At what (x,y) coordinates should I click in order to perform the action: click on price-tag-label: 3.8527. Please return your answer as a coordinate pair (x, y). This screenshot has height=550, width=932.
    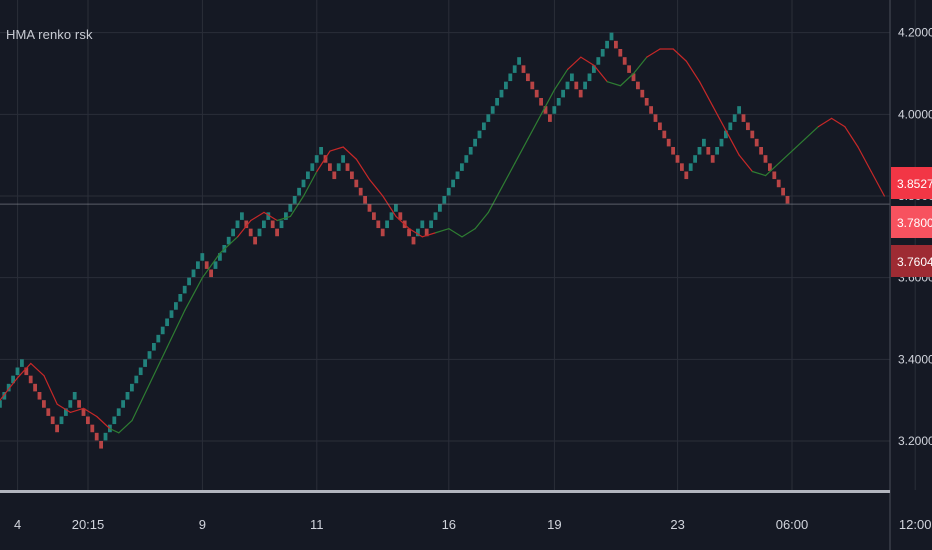
    Looking at the image, I should click on (914, 184).